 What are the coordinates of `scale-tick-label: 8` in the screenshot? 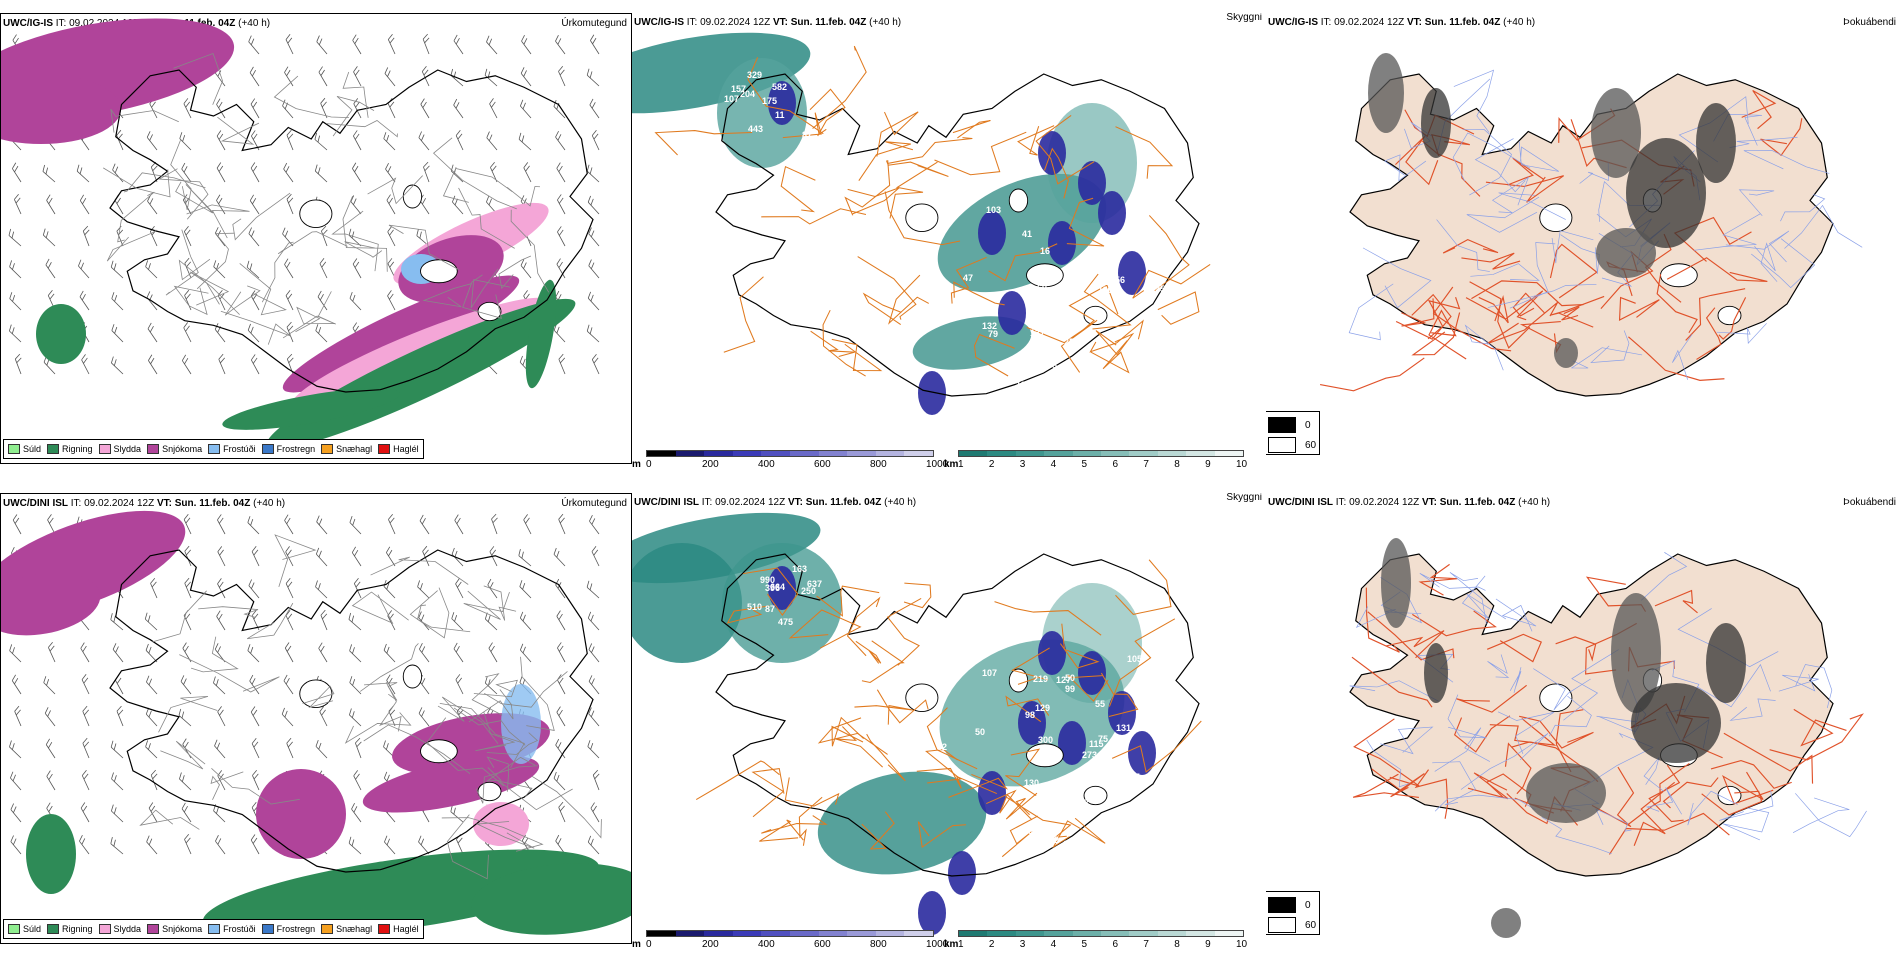 It's located at (1177, 464).